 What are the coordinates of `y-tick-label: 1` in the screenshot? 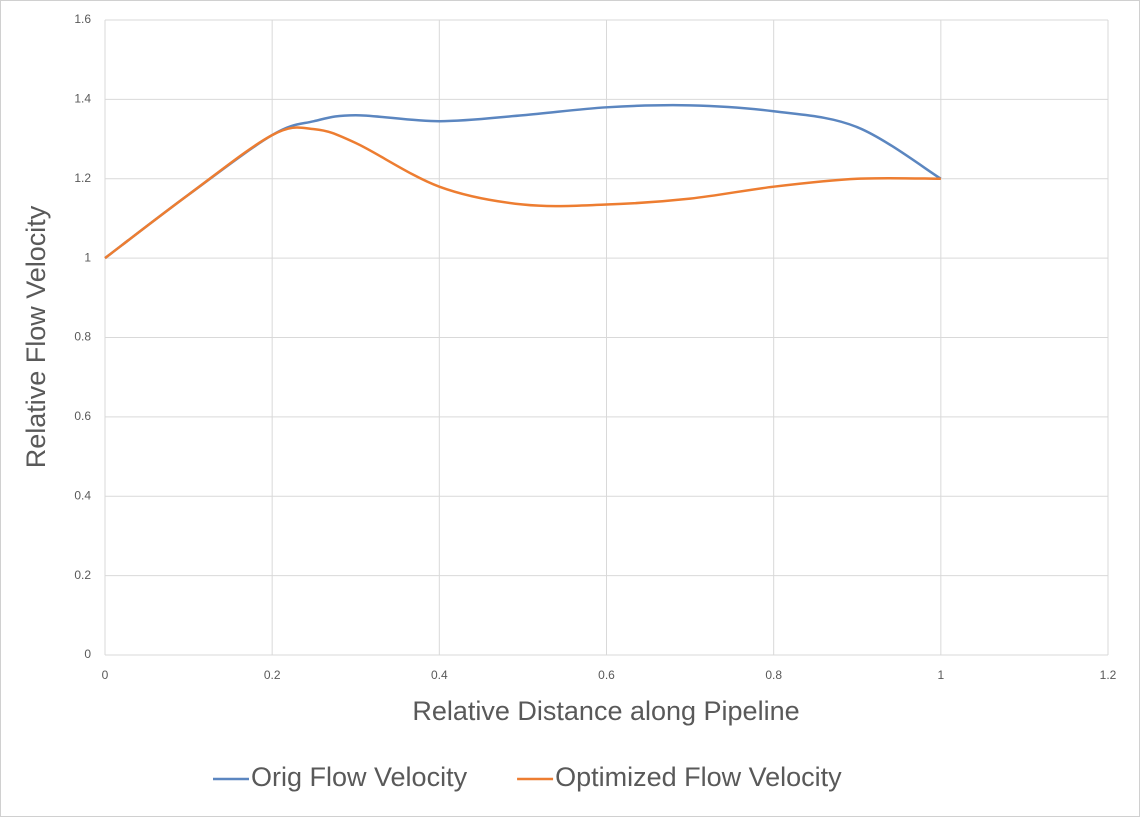 It's located at (87, 257).